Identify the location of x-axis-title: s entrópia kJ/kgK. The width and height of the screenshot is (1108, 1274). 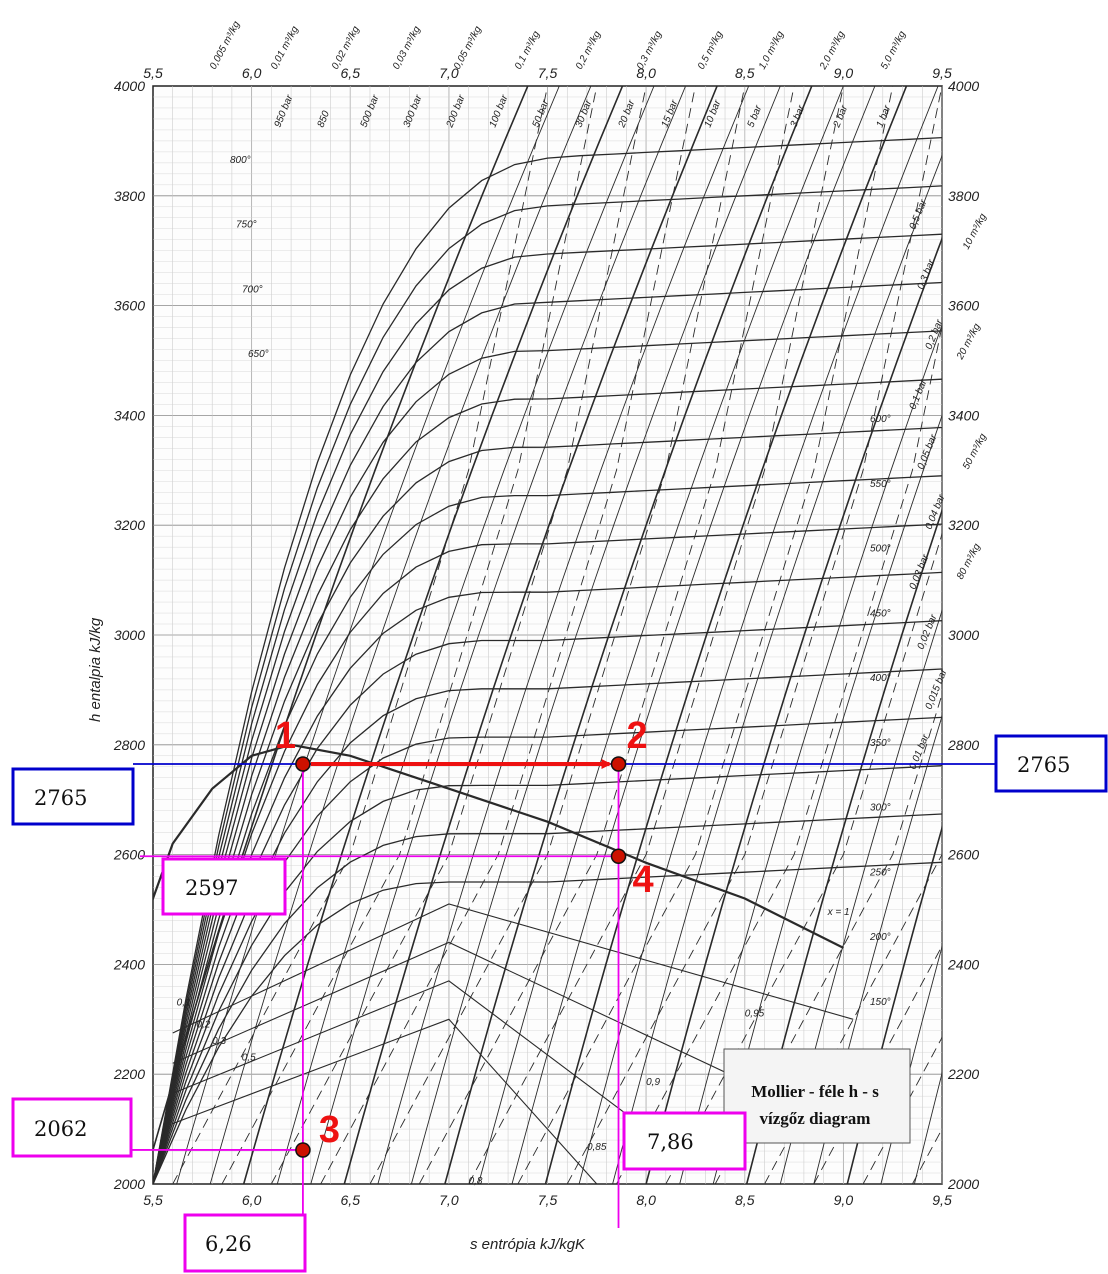
(528, 1244).